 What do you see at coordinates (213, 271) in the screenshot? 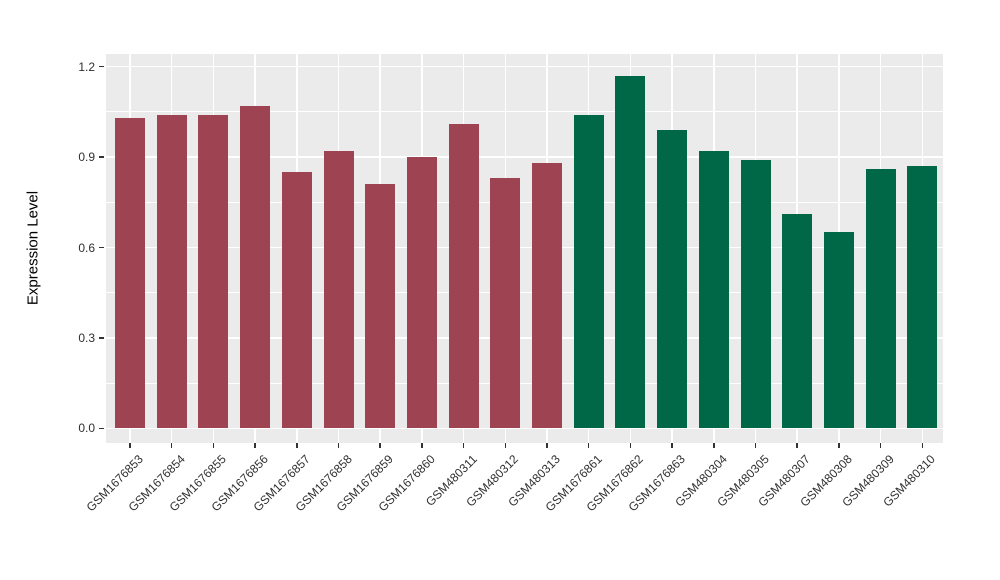
I see `bar-GSM1676855` at bounding box center [213, 271].